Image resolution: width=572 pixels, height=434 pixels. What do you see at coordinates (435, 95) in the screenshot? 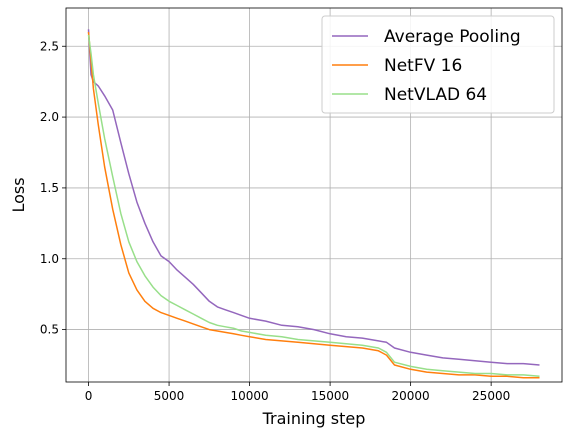
I see `legend-label-netvlad-64: NetVLAD 64` at bounding box center [435, 95].